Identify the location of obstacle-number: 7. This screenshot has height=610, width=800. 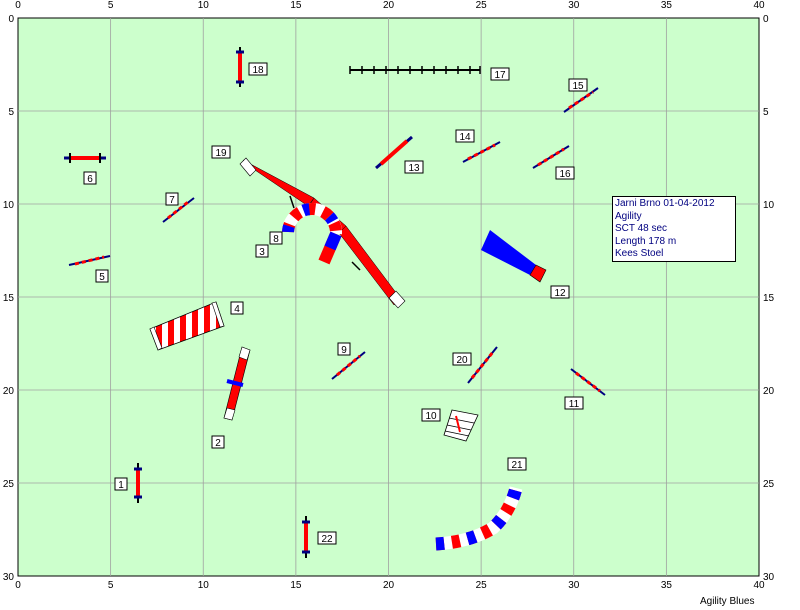
(172, 200).